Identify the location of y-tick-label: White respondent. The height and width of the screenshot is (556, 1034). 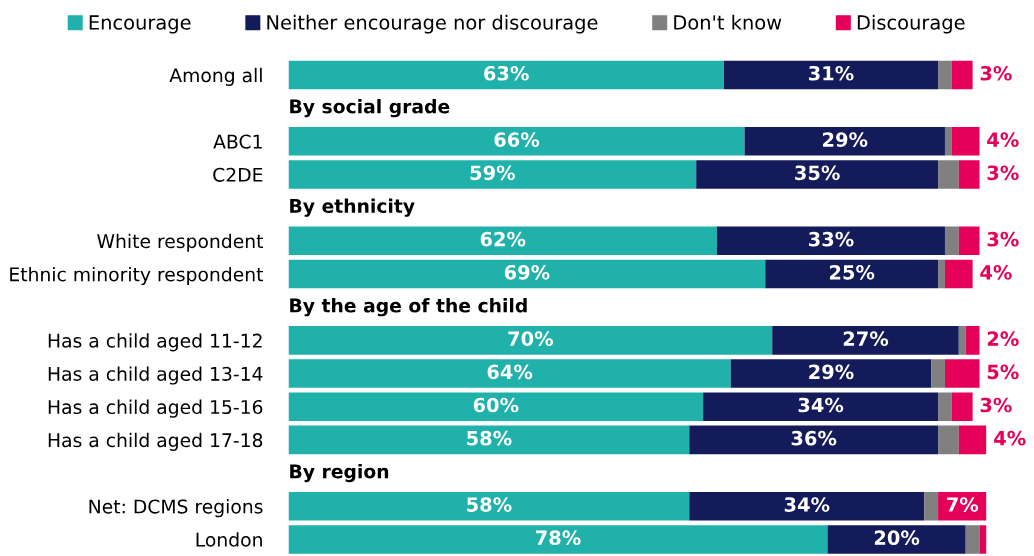
(180, 242).